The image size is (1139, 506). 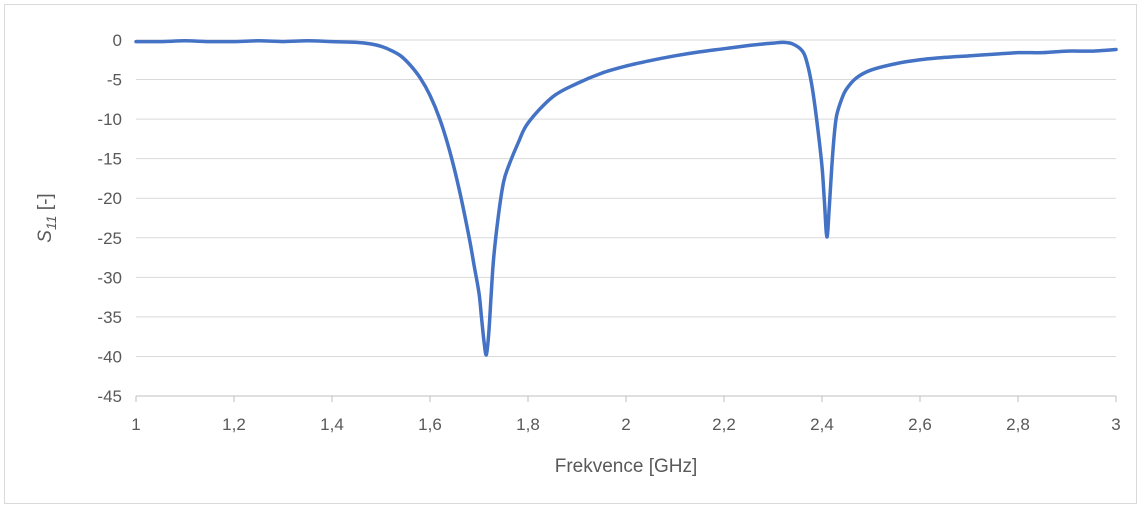 I want to click on y-axis-title: S11 [-], so click(x=47, y=217).